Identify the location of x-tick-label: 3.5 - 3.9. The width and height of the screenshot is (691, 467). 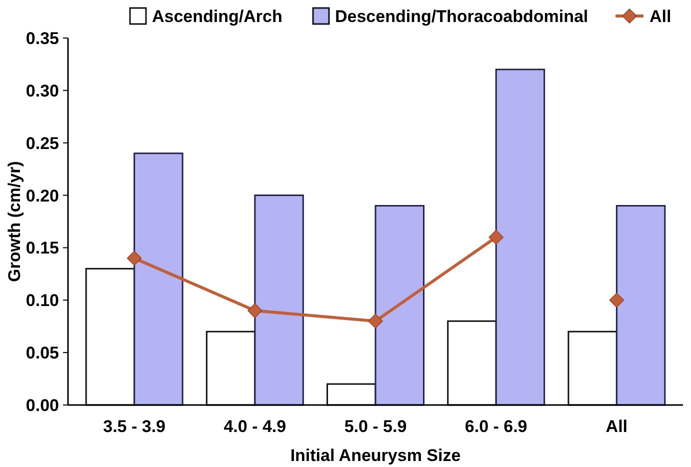
(134, 426).